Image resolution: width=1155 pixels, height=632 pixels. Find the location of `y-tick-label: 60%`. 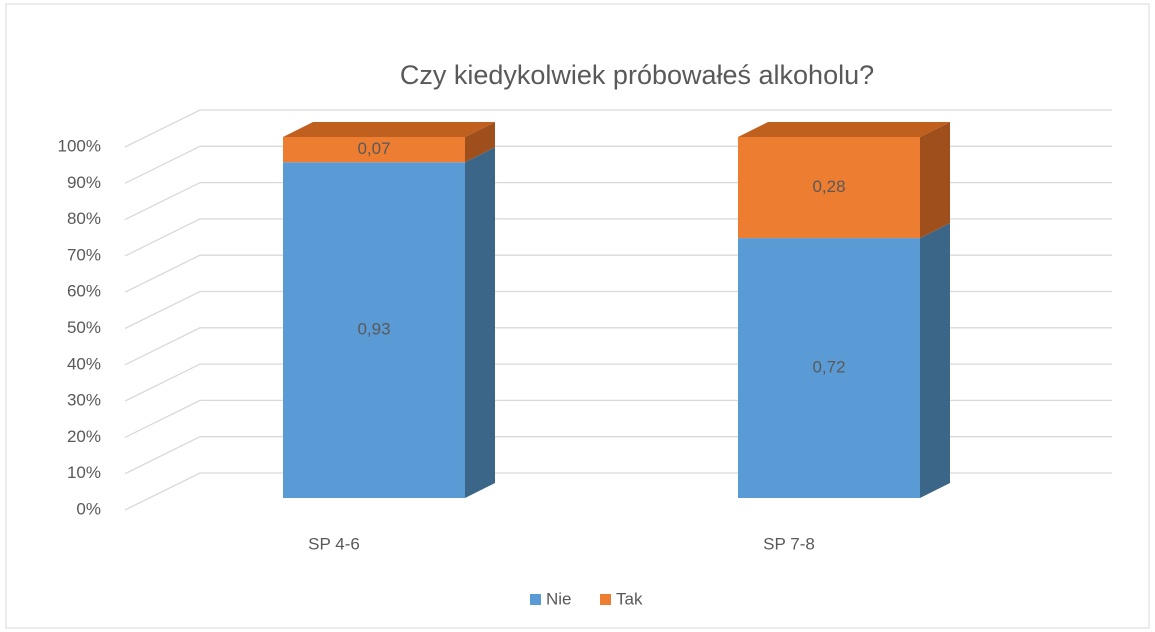

y-tick-label: 60% is located at coordinates (84, 291).